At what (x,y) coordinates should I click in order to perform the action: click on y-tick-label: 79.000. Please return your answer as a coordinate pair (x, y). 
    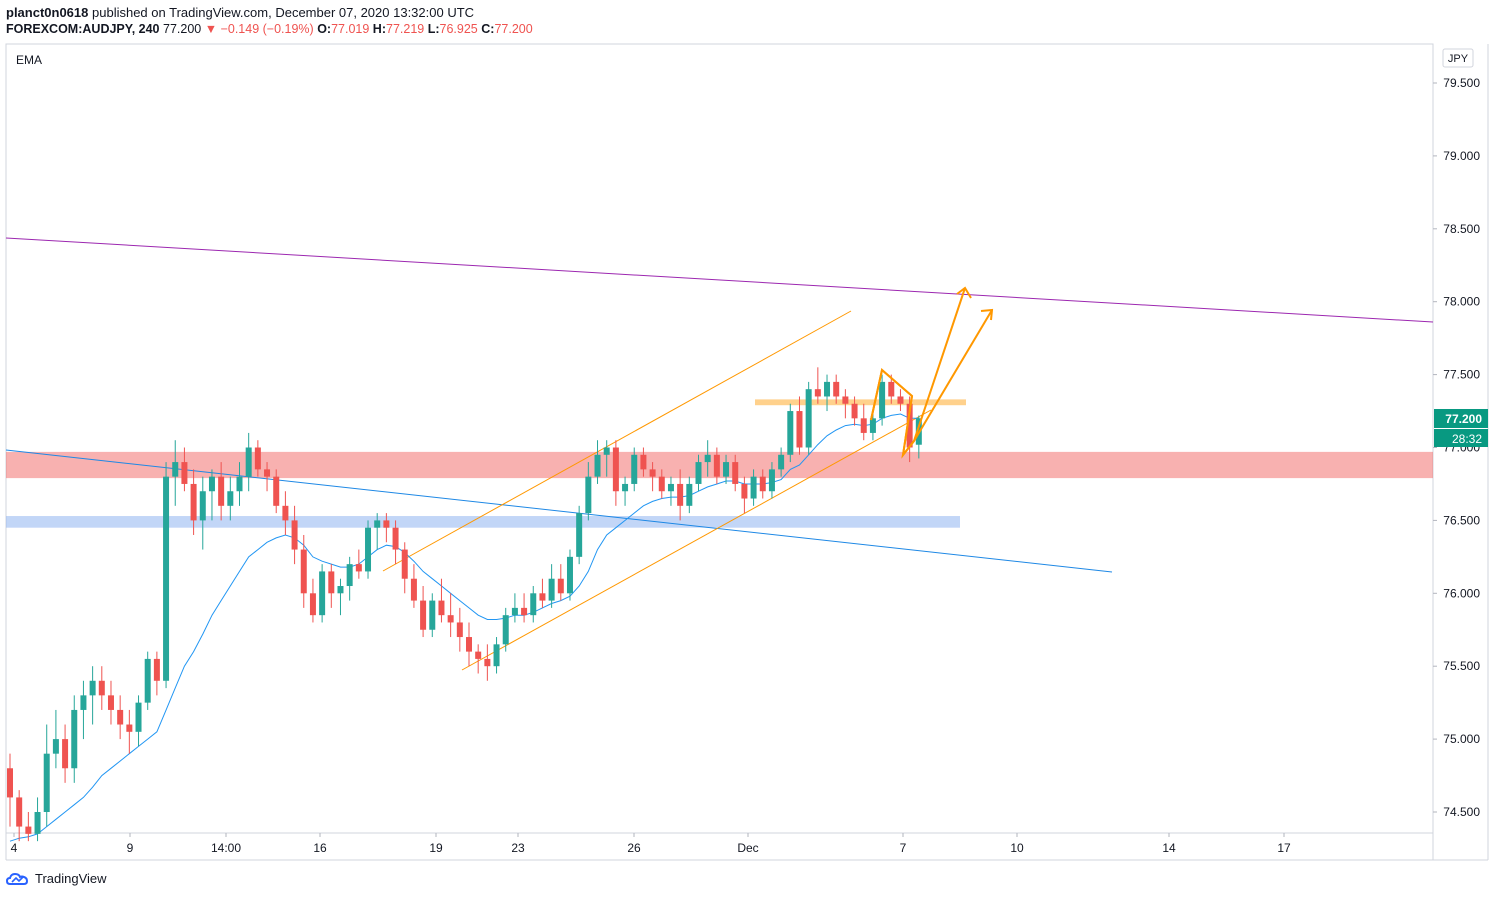
    Looking at the image, I should click on (1461, 156).